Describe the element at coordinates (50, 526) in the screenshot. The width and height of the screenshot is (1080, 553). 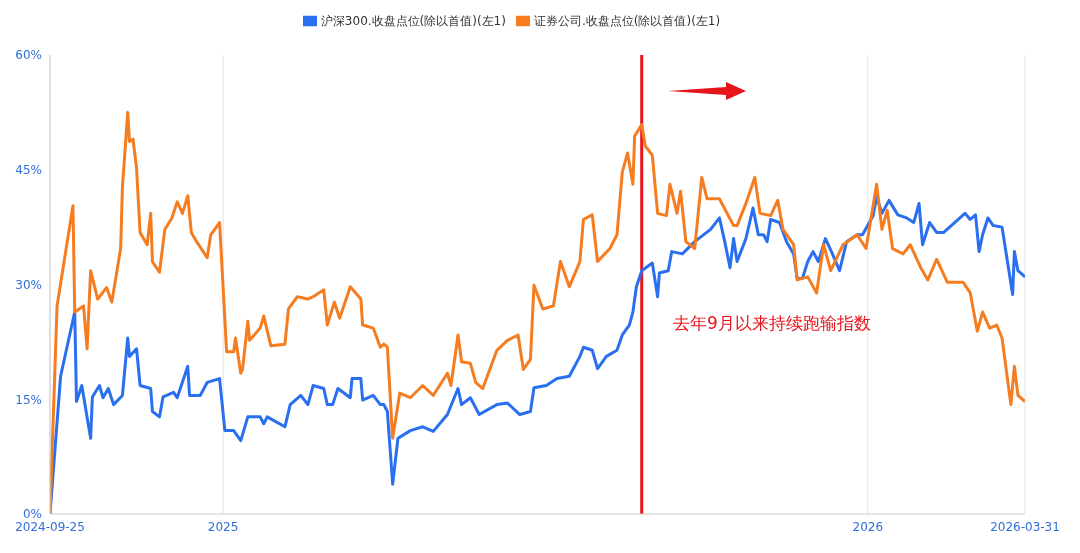
I see `x-tick-label: 2024-09-25` at that location.